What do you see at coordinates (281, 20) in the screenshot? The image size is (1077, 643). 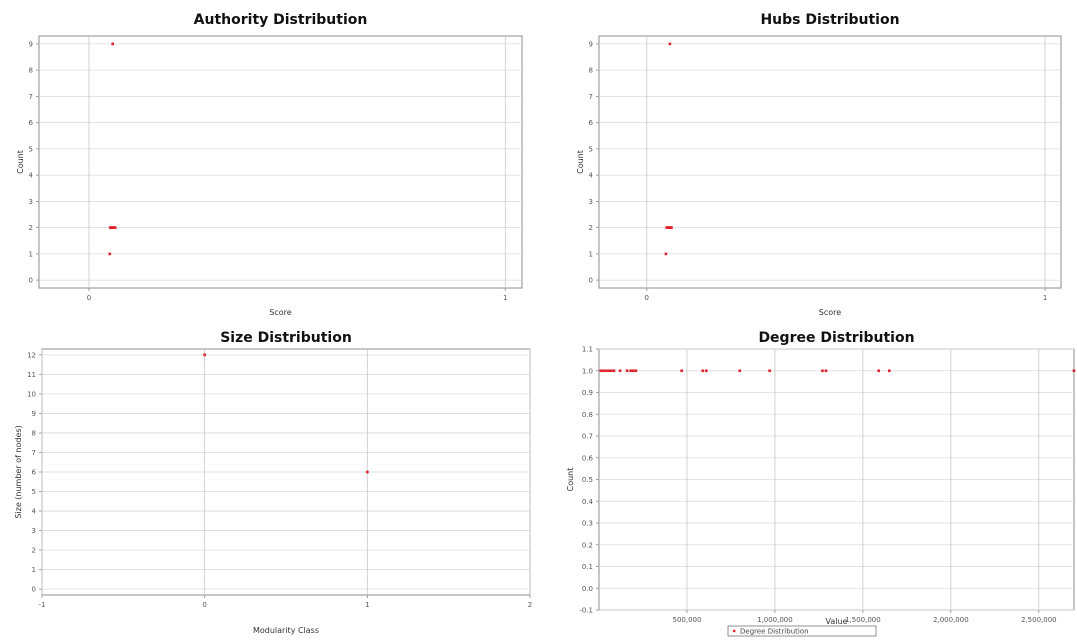 I see `authority-chart-title: Authority Distribution` at bounding box center [281, 20].